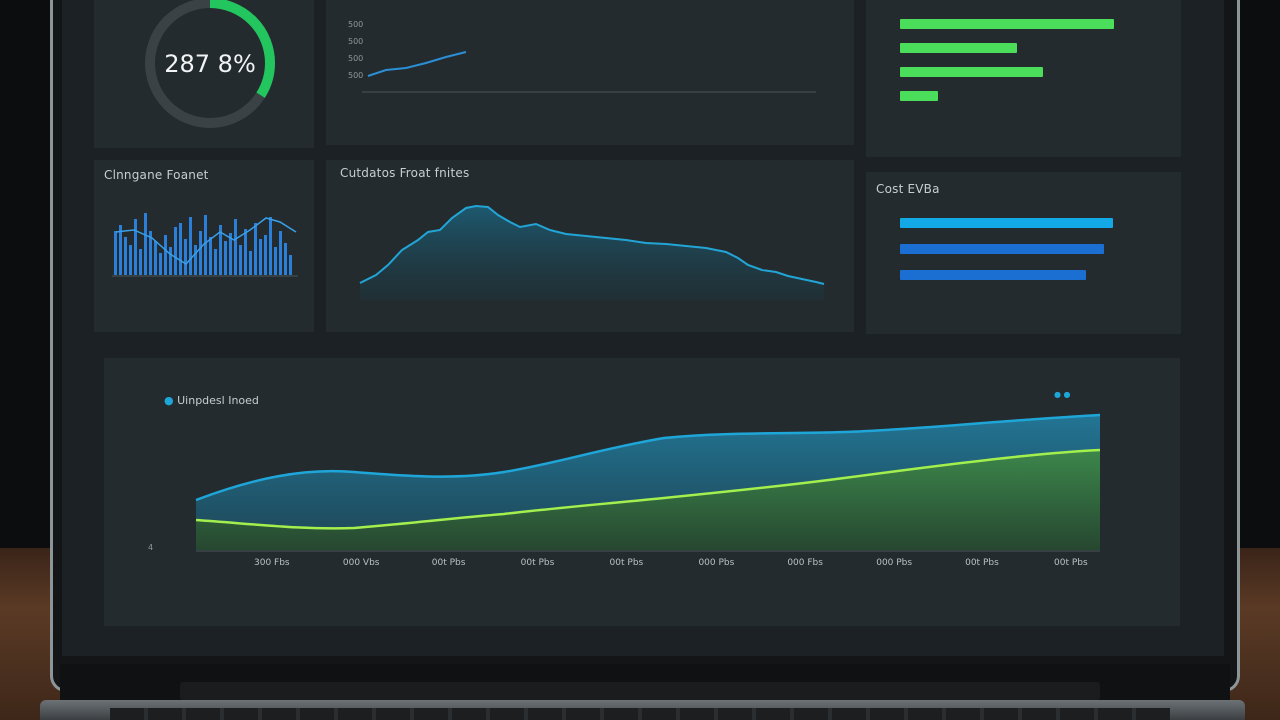 The image size is (1280, 720). I want to click on histogram-panel: Clnngane Foanet, so click(204, 246).